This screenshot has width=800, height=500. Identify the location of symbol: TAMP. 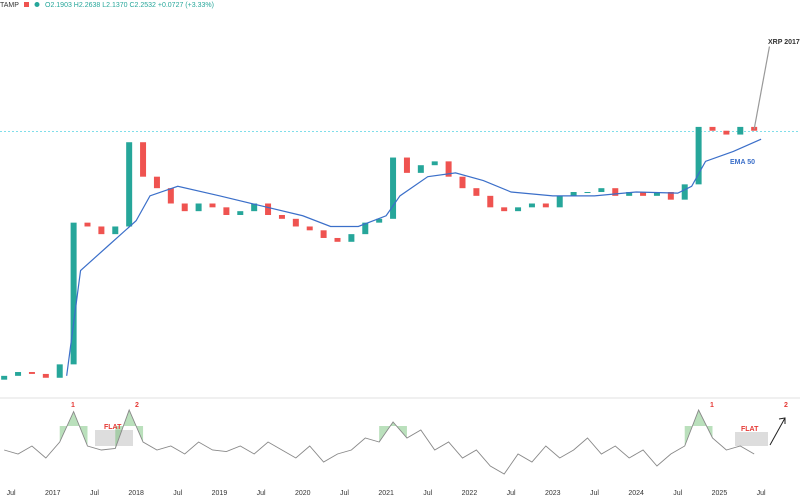
(9, 5).